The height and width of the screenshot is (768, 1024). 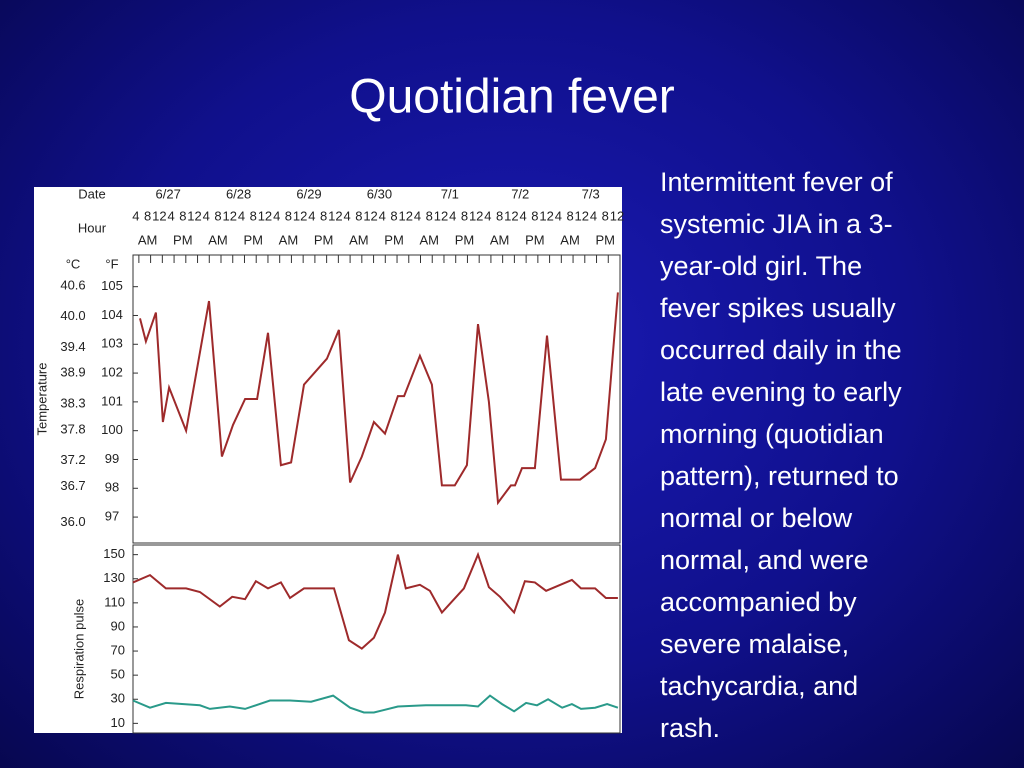 I want to click on hour-label: Hour, so click(x=92, y=227).